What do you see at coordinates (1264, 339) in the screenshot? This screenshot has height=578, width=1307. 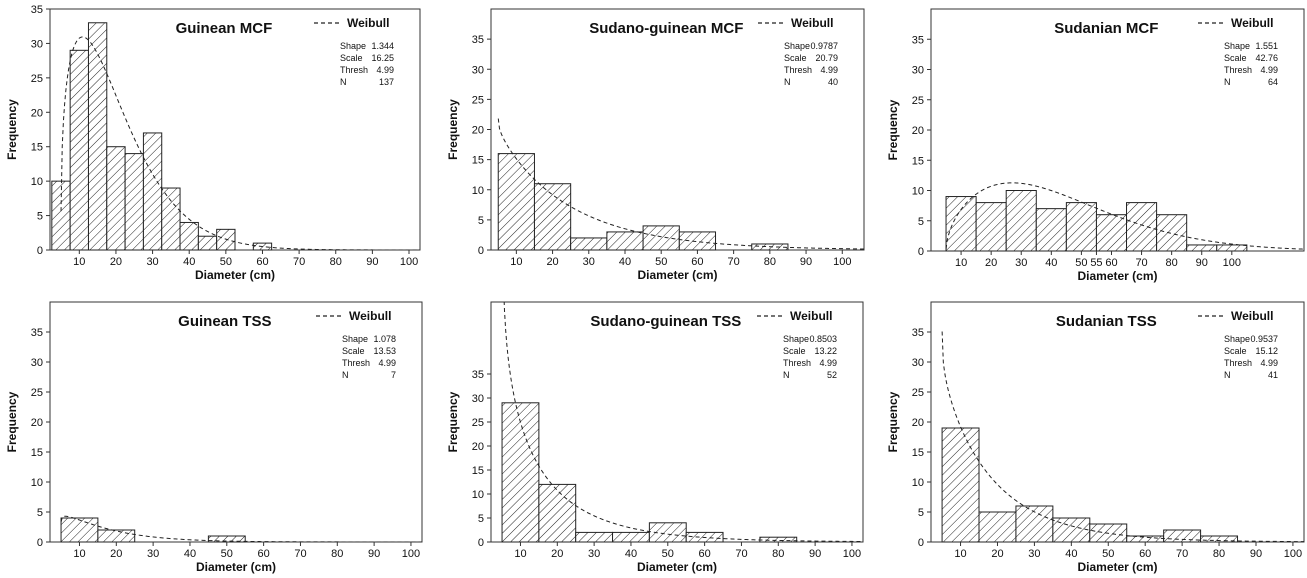 I see `stat-value: 0.9537` at bounding box center [1264, 339].